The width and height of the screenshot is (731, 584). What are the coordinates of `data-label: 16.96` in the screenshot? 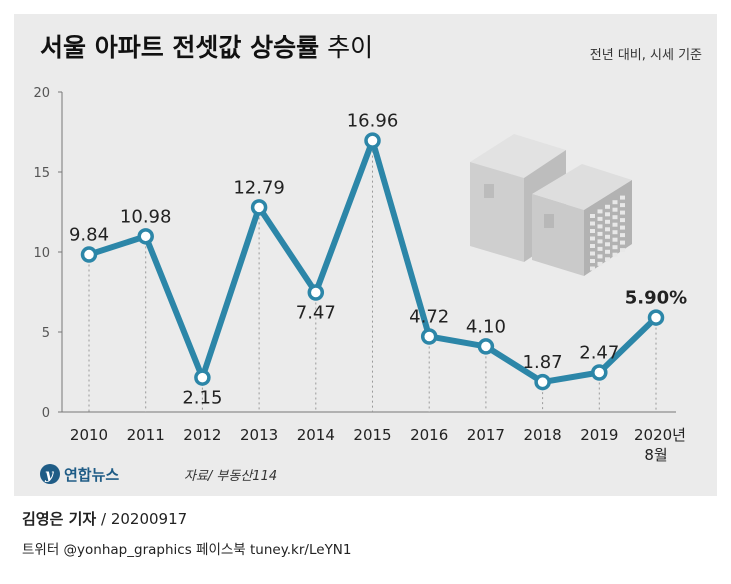 It's located at (373, 121).